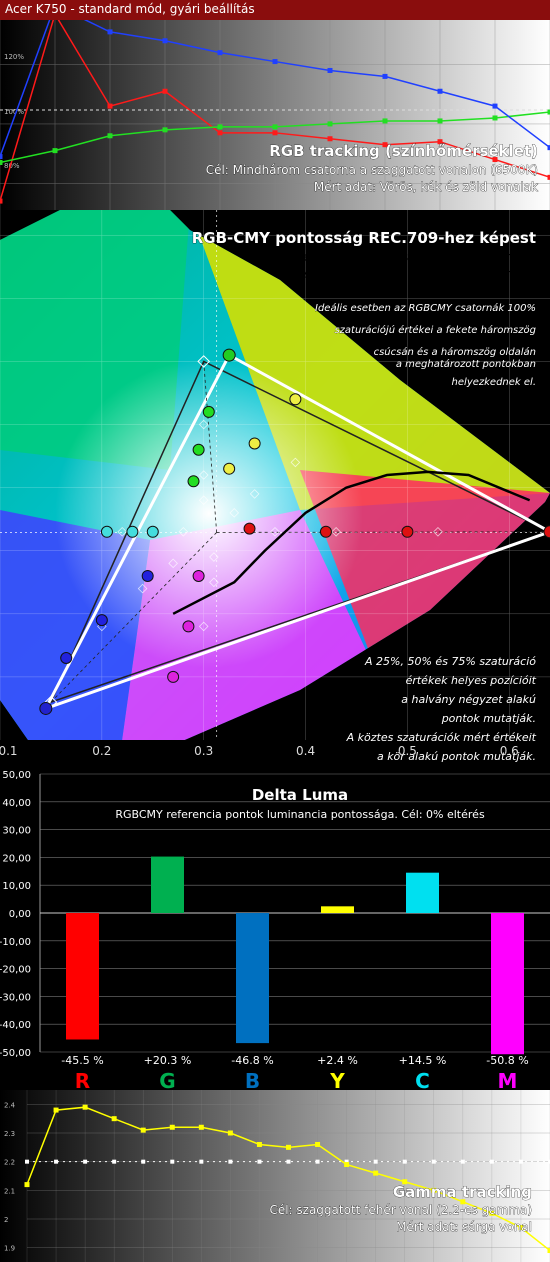 The height and width of the screenshot is (1262, 550). I want to click on luma-value-label: -45.5 %, so click(82, 1060).